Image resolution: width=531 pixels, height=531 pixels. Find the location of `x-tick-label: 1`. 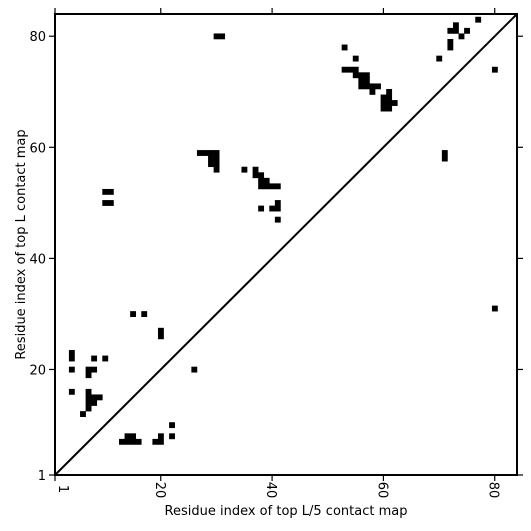

x-tick-label: 1 is located at coordinates (62, 489).